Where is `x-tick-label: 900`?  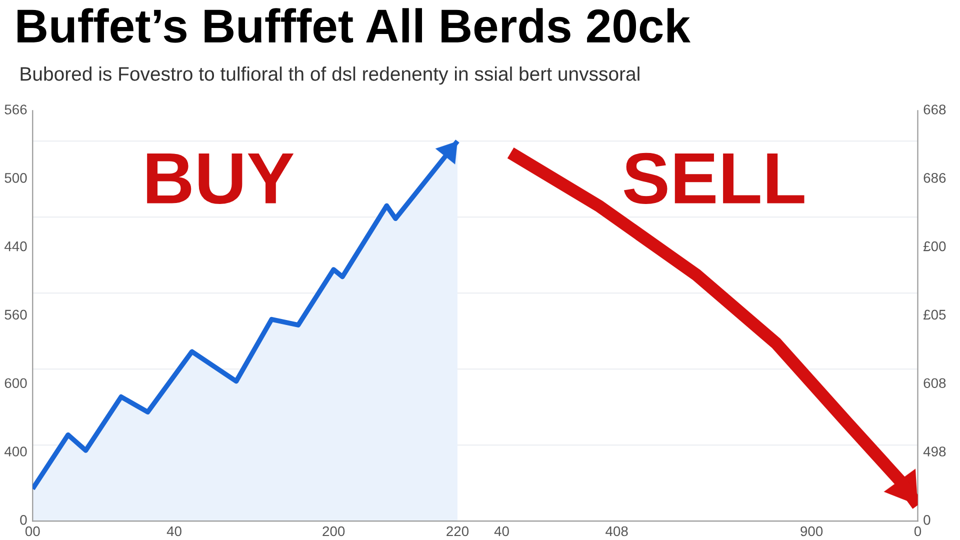
x-tick-label: 900 is located at coordinates (811, 531).